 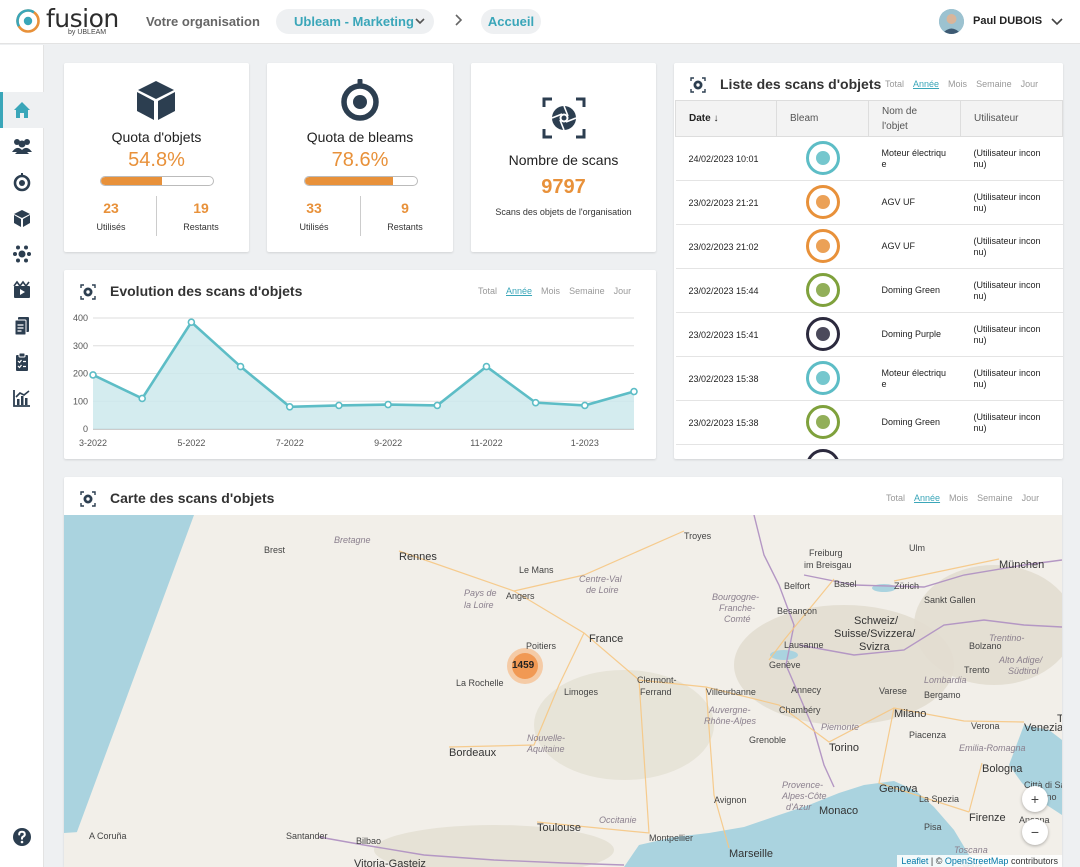 I want to click on column-header-bleam: Bleam, so click(x=822, y=118).